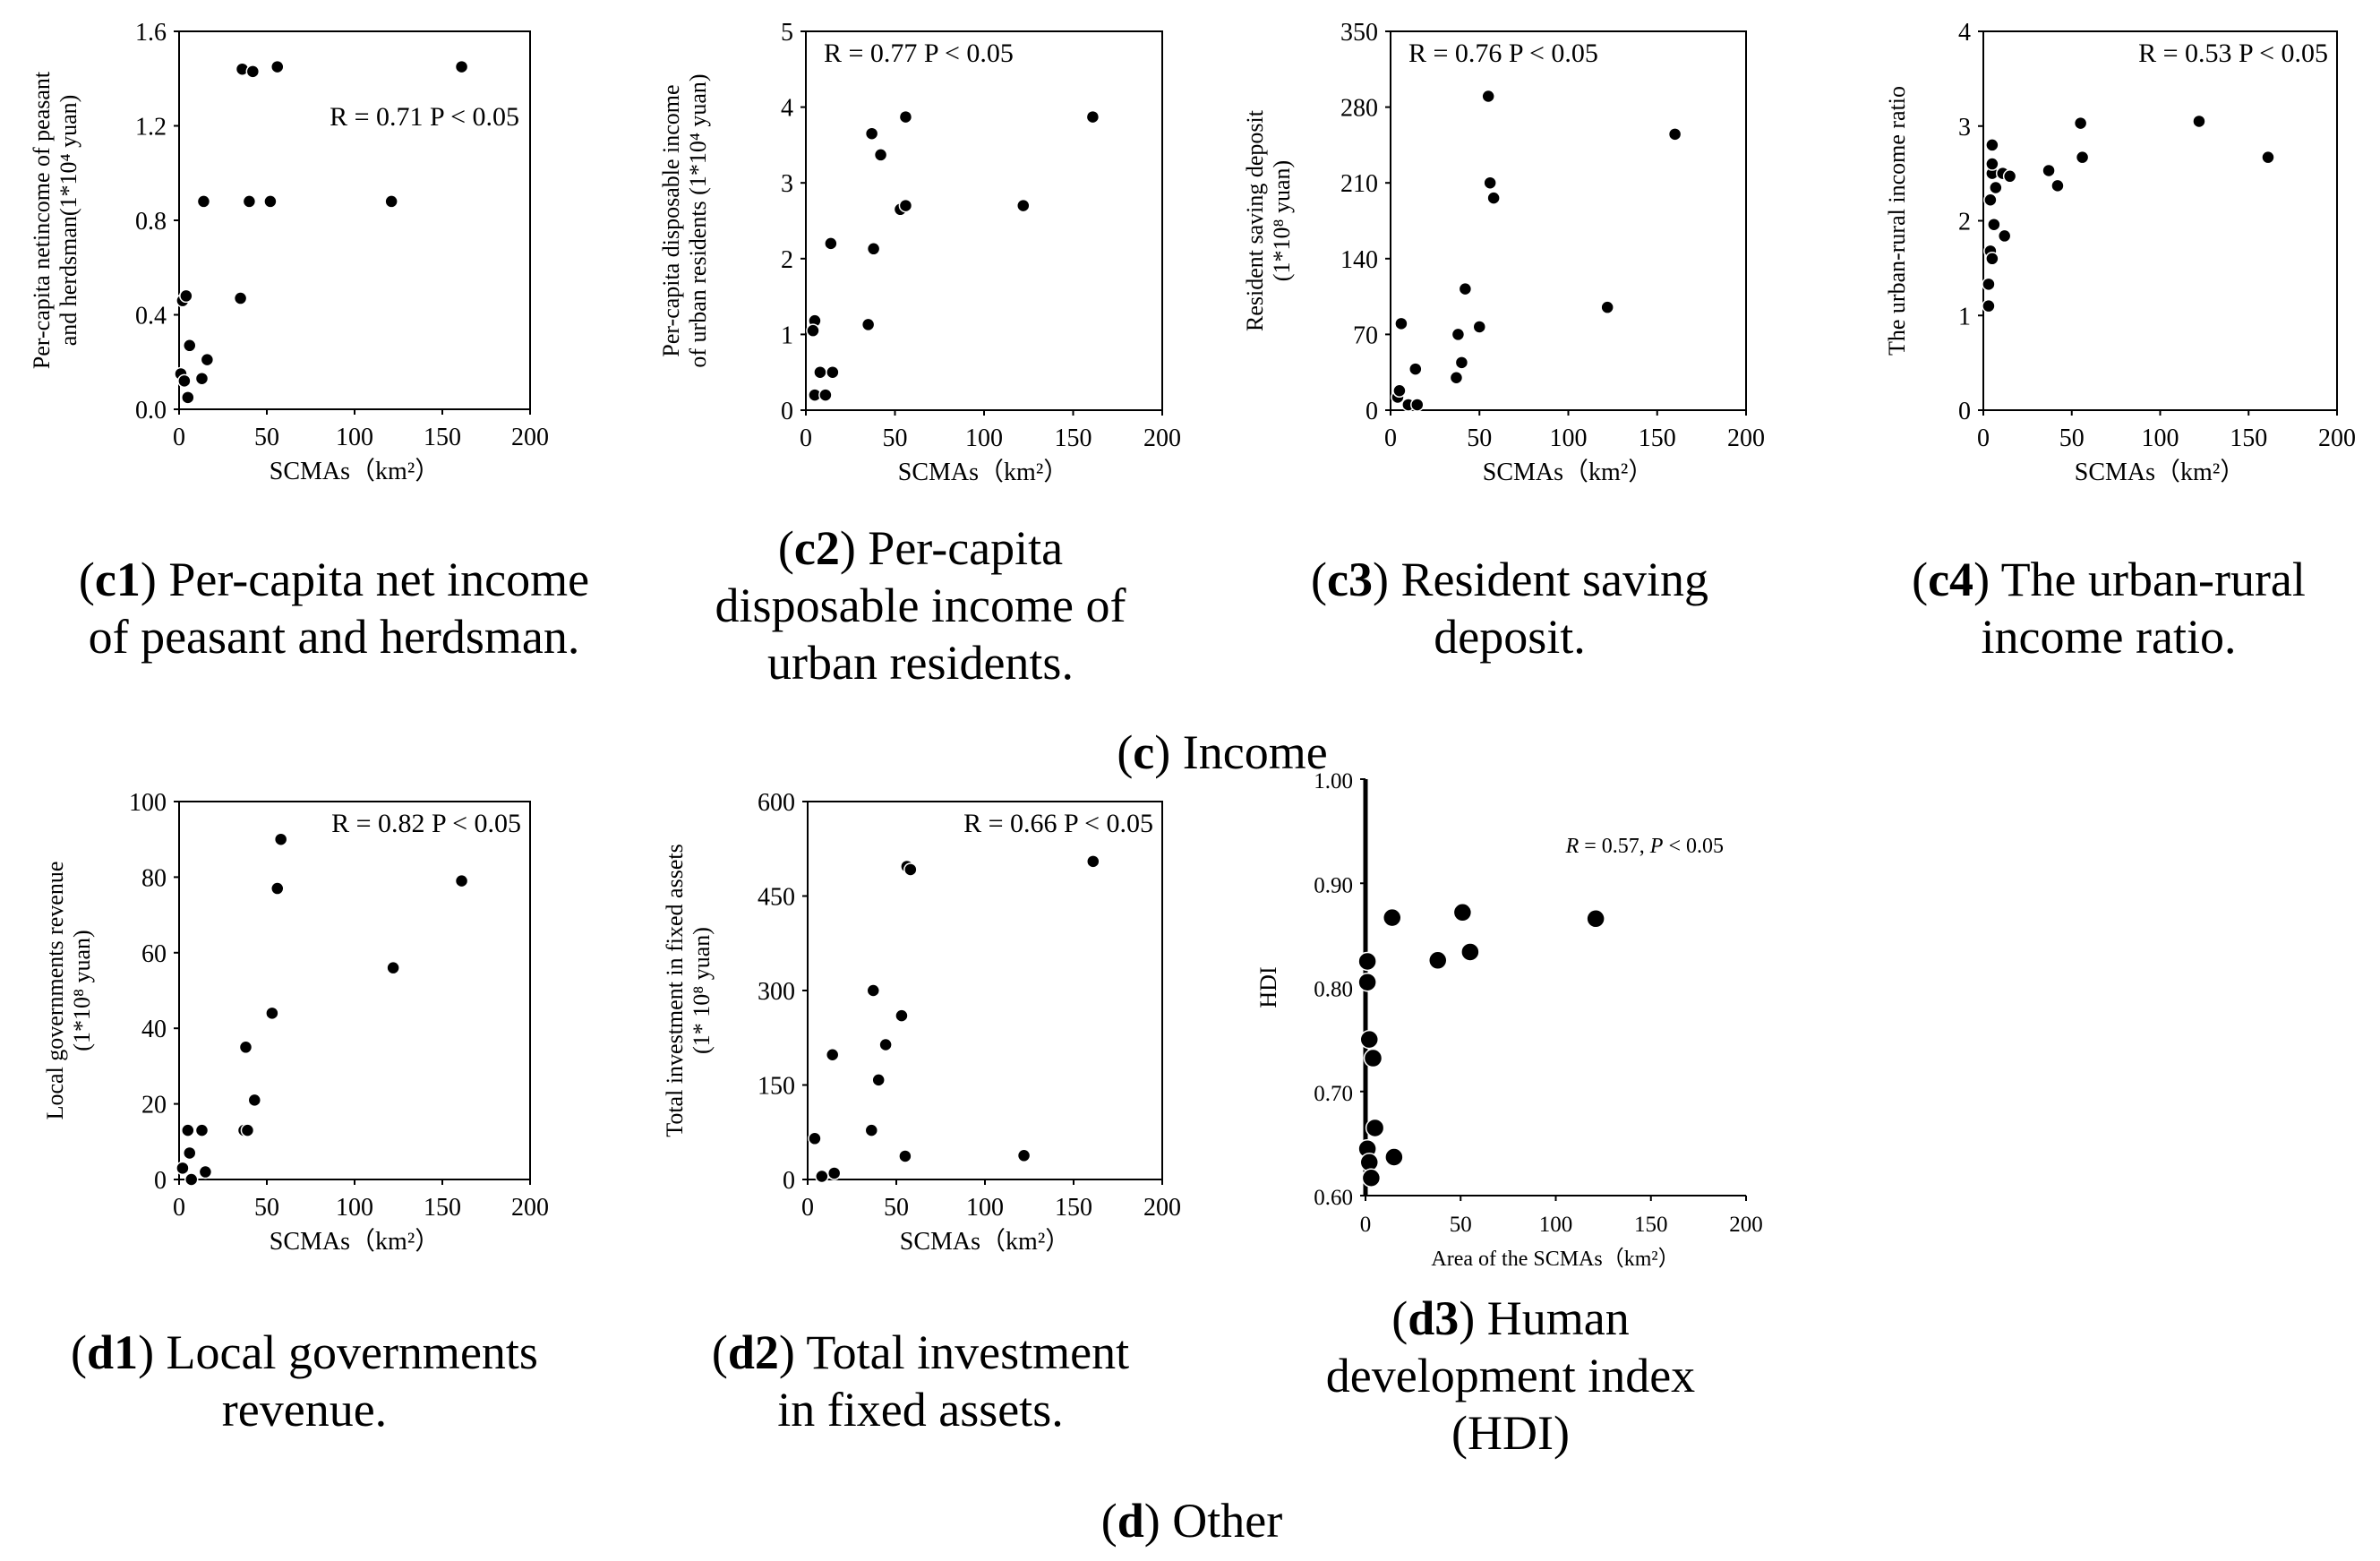 The image size is (2380, 1561). What do you see at coordinates (424, 117) in the screenshot?
I see `annotation-r-p: R = 0.71 P < 0.05` at bounding box center [424, 117].